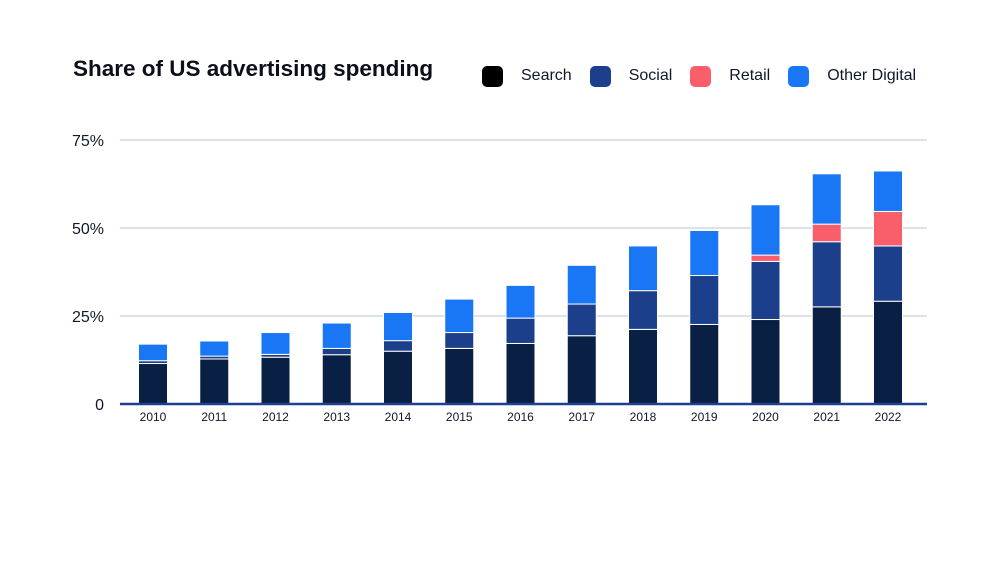  Describe the element at coordinates (826, 274) in the screenshot. I see `bar-2021-social` at that location.